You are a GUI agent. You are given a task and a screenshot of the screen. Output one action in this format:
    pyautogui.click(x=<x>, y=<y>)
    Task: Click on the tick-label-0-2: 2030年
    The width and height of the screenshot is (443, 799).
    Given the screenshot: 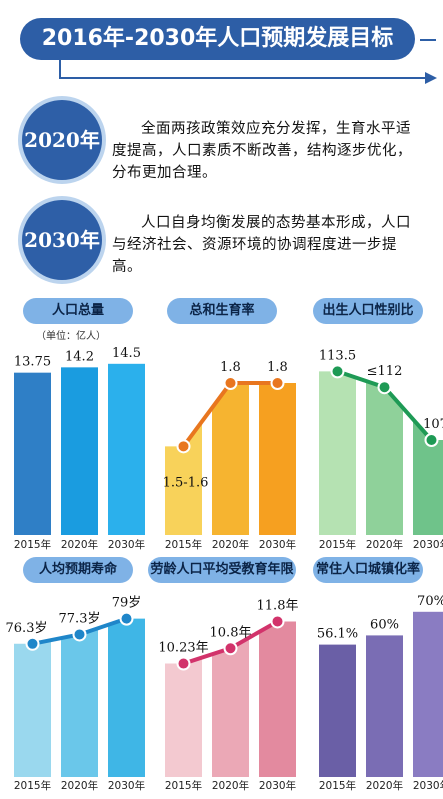 What is the action you would take?
    pyautogui.click(x=126, y=544)
    